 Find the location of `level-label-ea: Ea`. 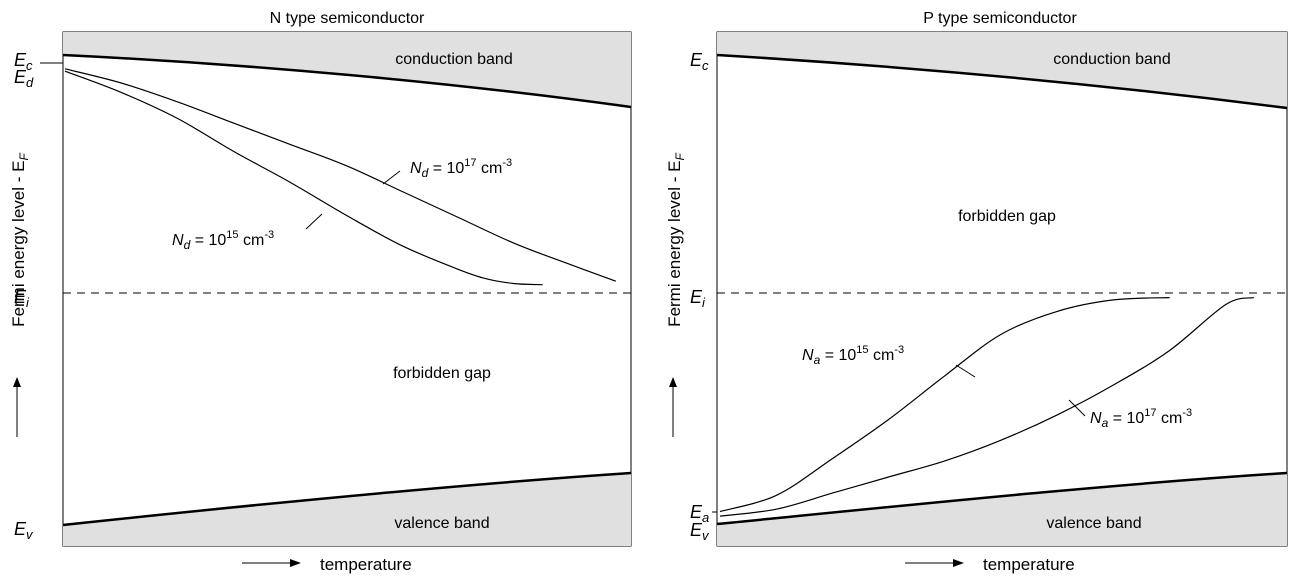

level-label-ea: Ea is located at coordinates (699, 513).